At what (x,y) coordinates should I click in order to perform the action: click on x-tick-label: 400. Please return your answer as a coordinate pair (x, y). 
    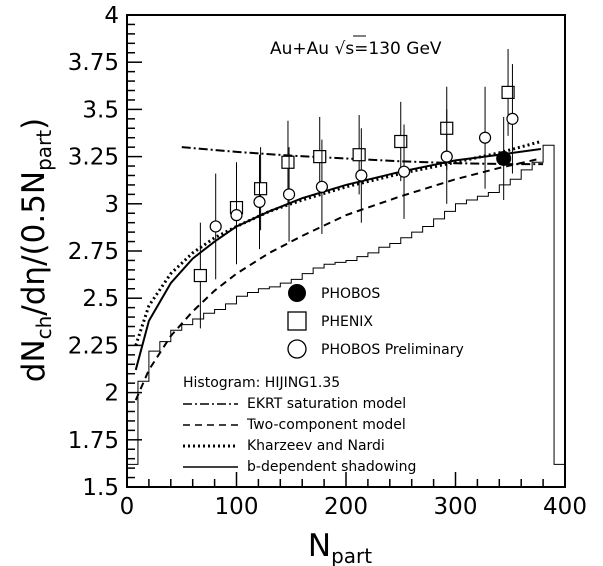
    Looking at the image, I should click on (565, 507).